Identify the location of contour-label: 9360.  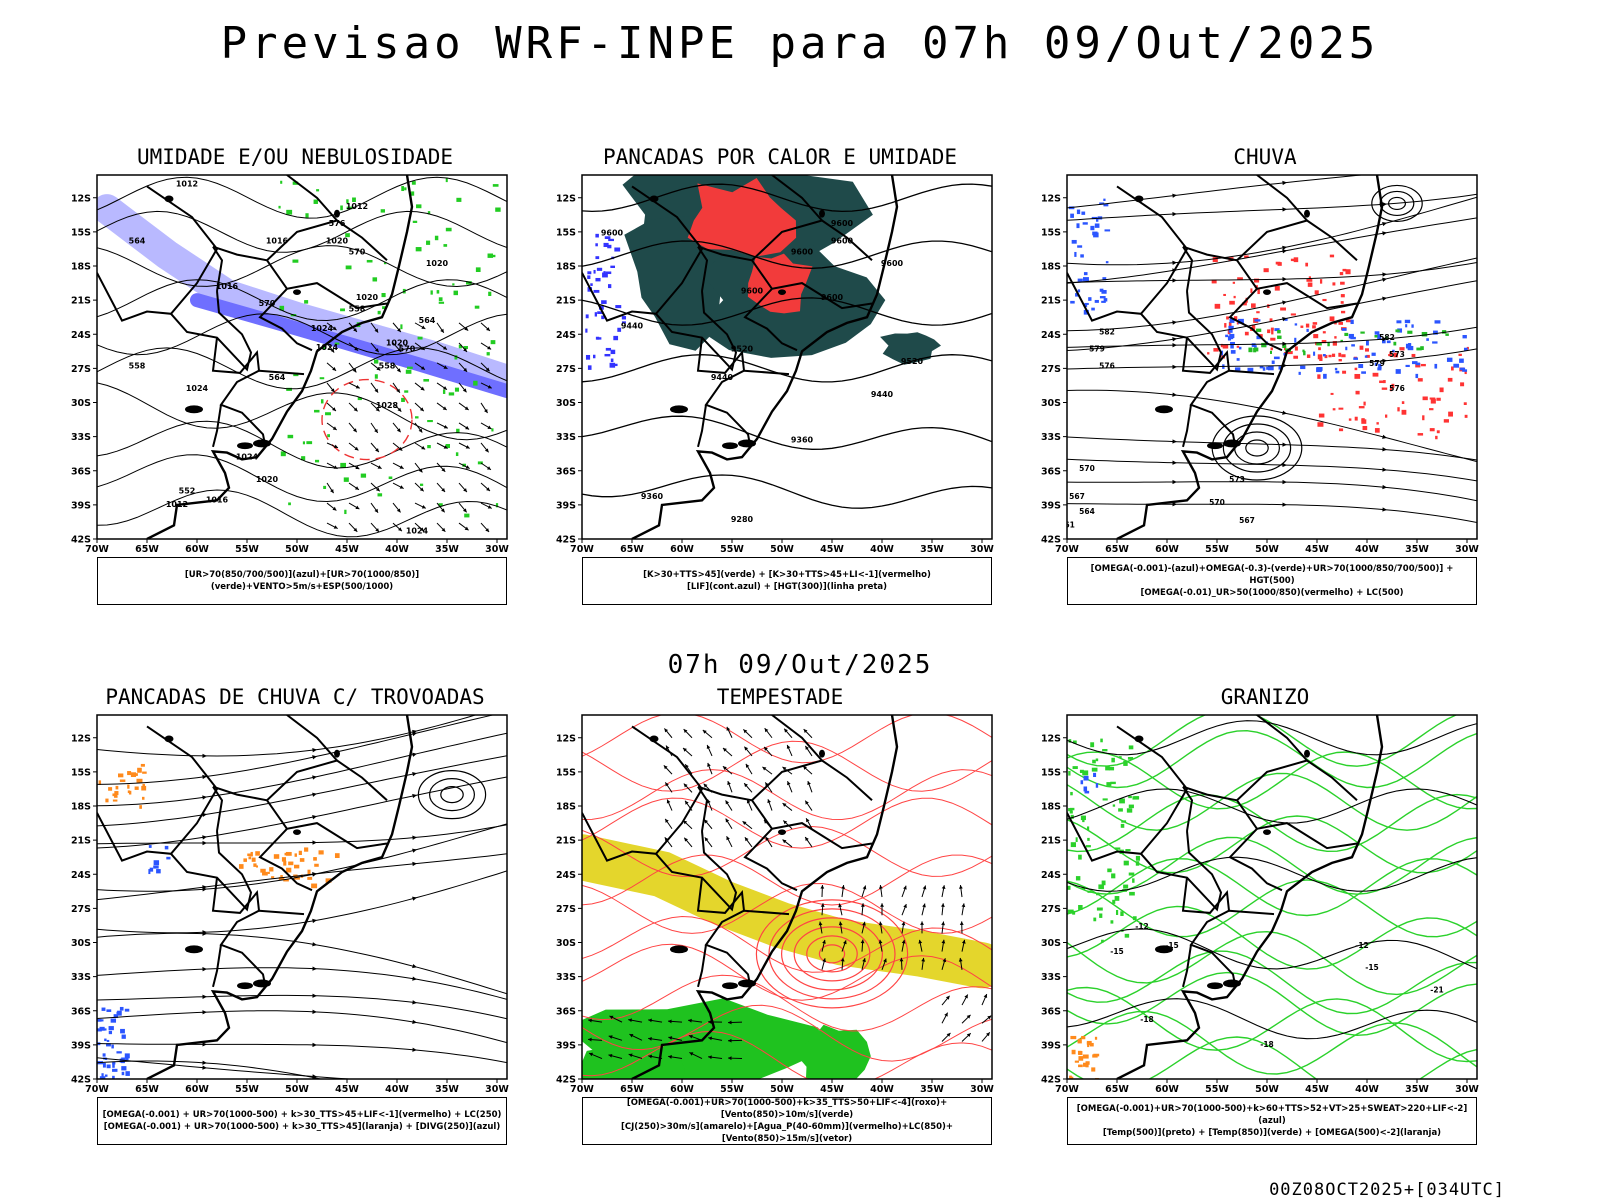
(802, 439).